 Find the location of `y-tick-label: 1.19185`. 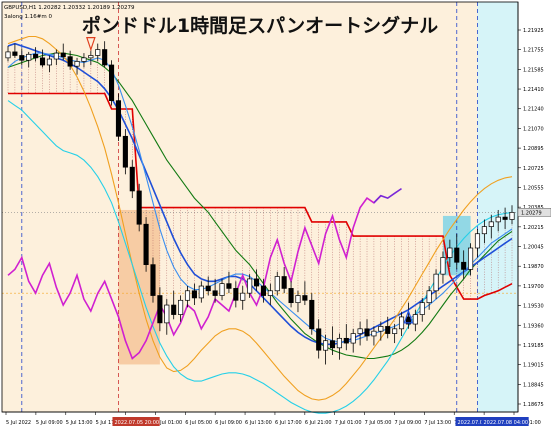

y-tick-label: 1.19185 is located at coordinates (533, 346).